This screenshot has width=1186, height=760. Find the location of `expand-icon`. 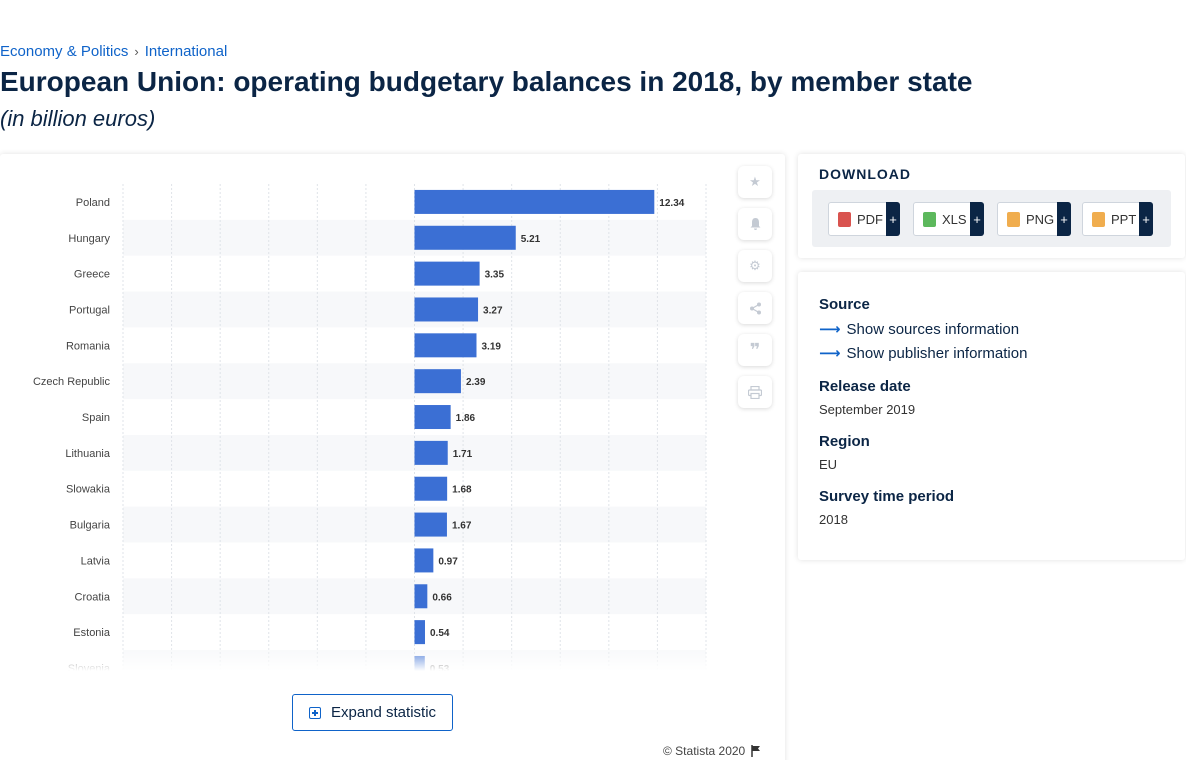

expand-icon is located at coordinates (314, 712).